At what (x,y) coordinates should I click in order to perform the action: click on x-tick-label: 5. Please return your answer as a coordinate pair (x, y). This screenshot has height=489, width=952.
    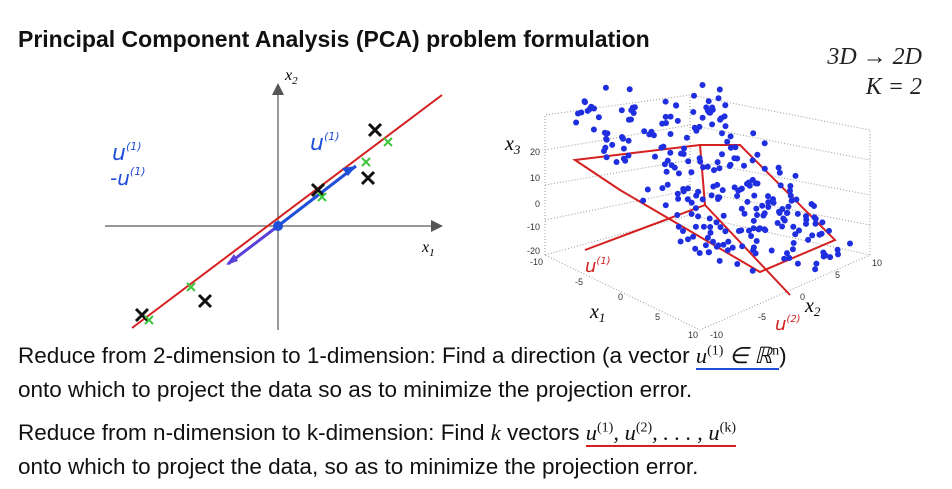
    Looking at the image, I should click on (657, 317).